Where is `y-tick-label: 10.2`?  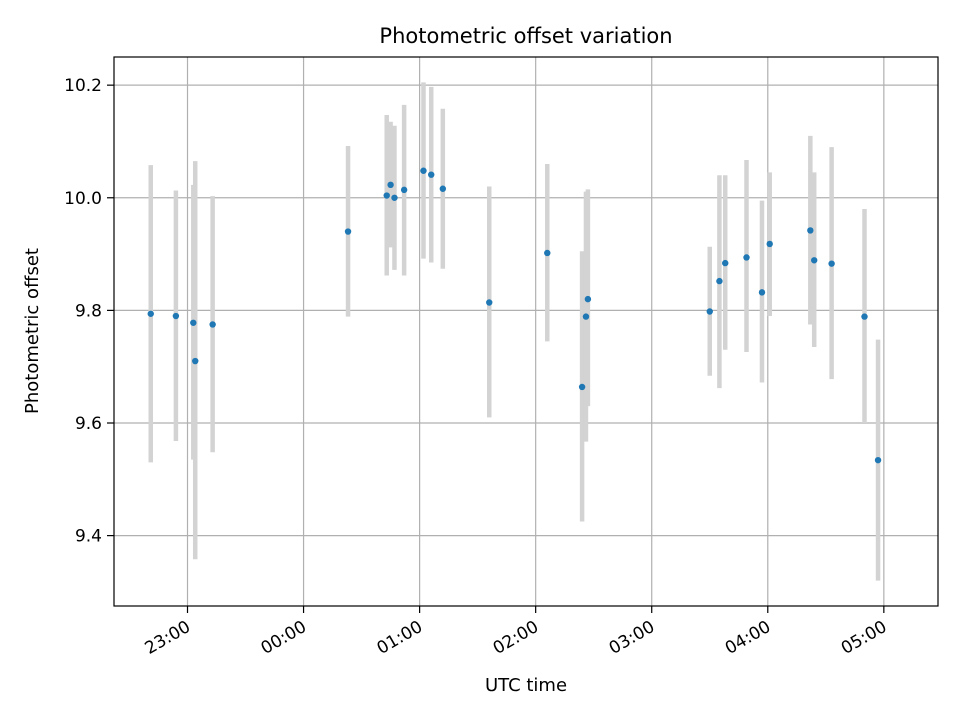
y-tick-label: 10.2 is located at coordinates (83, 86).